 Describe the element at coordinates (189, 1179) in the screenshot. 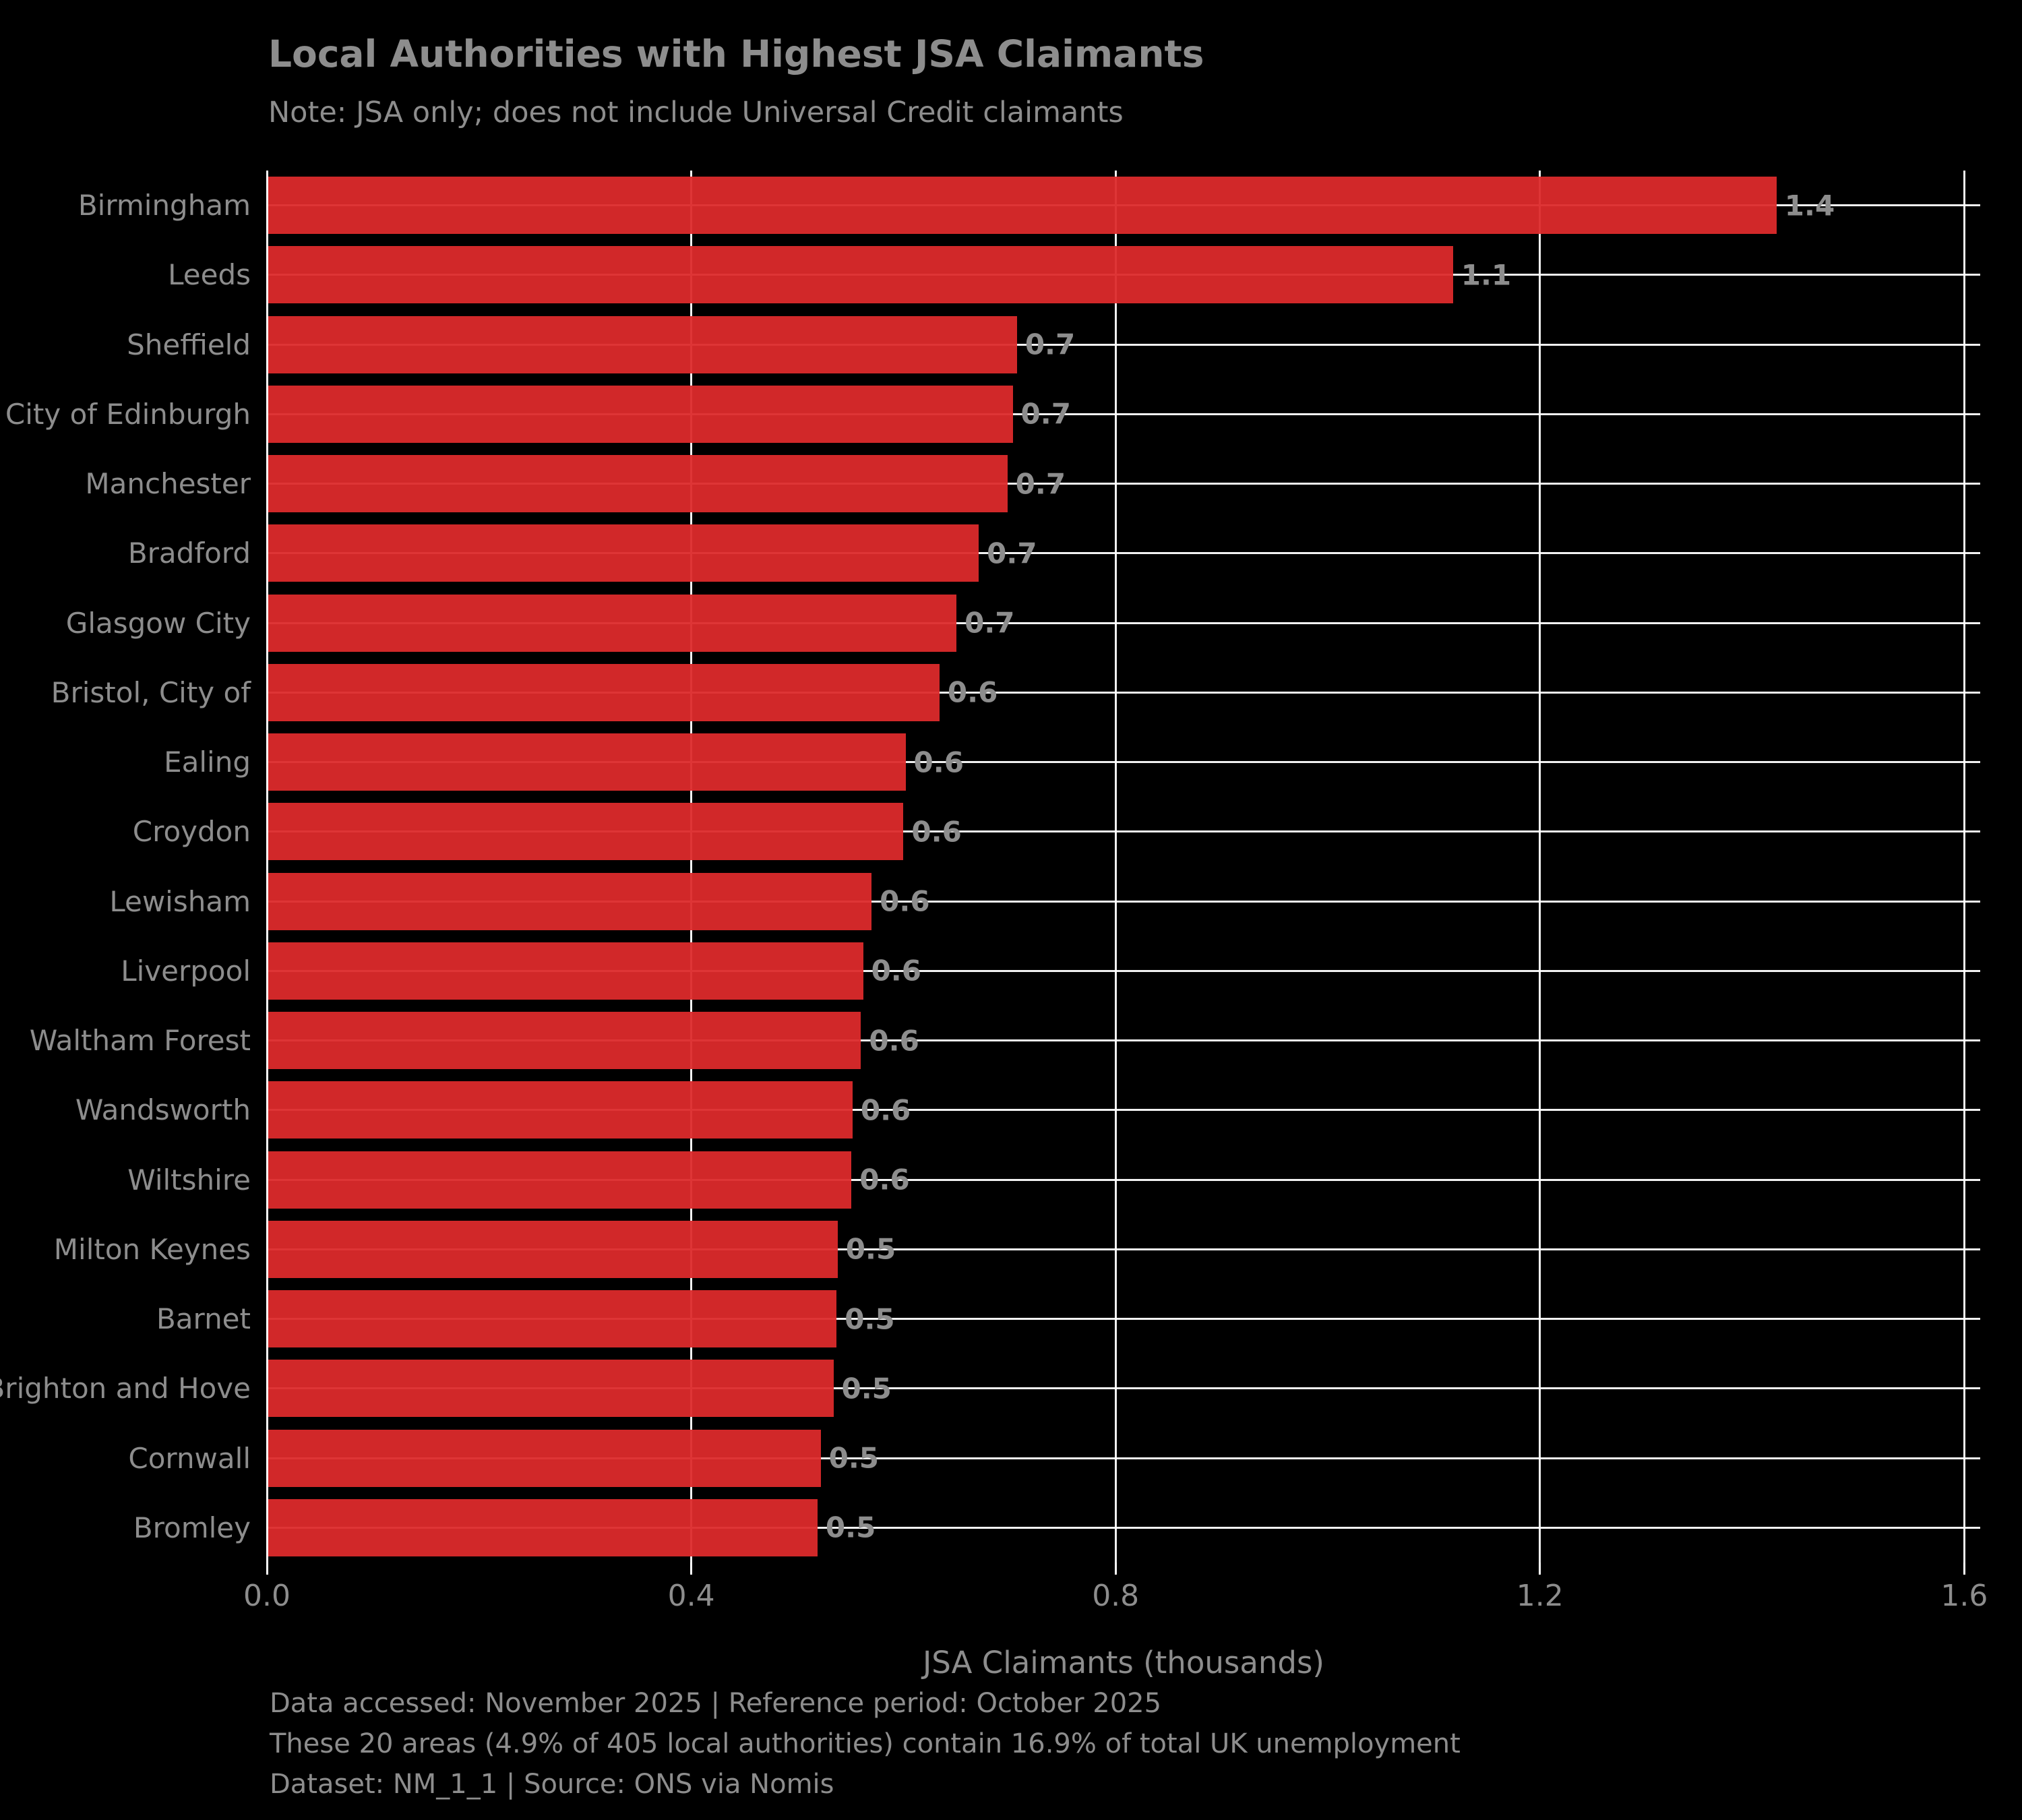

I see `y-axis-label: Wiltshire` at that location.